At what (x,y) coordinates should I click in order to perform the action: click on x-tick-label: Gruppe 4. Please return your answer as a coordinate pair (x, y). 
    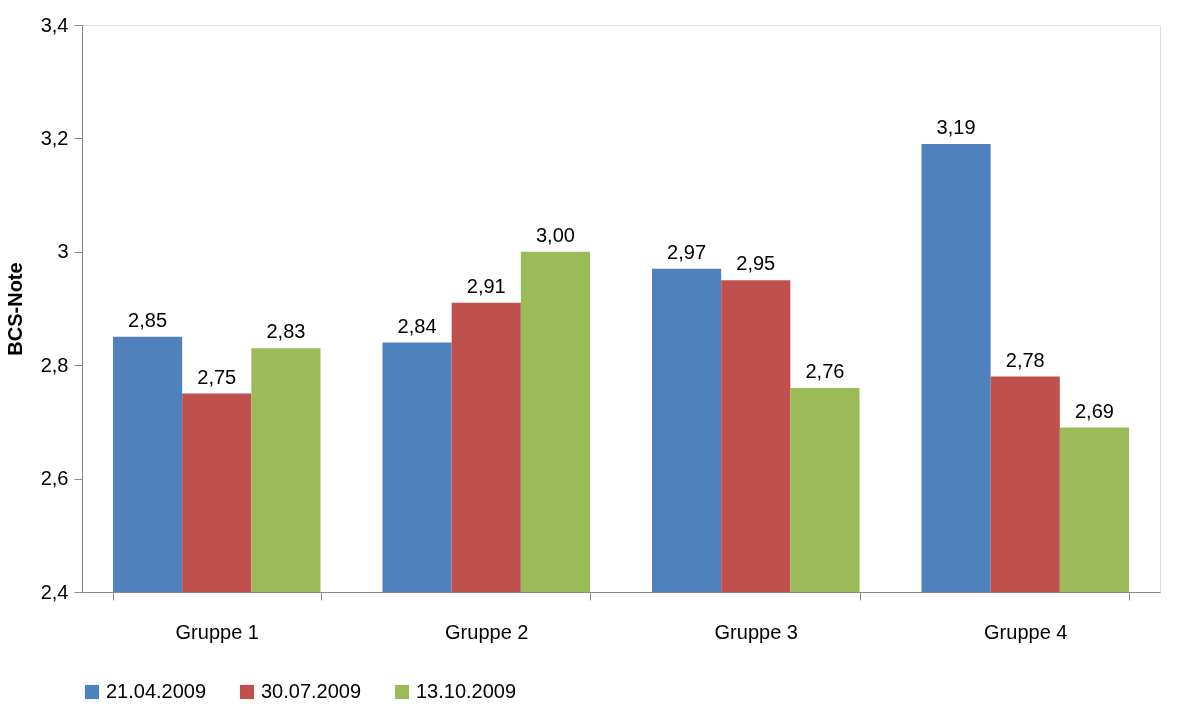
    Looking at the image, I should click on (1026, 631).